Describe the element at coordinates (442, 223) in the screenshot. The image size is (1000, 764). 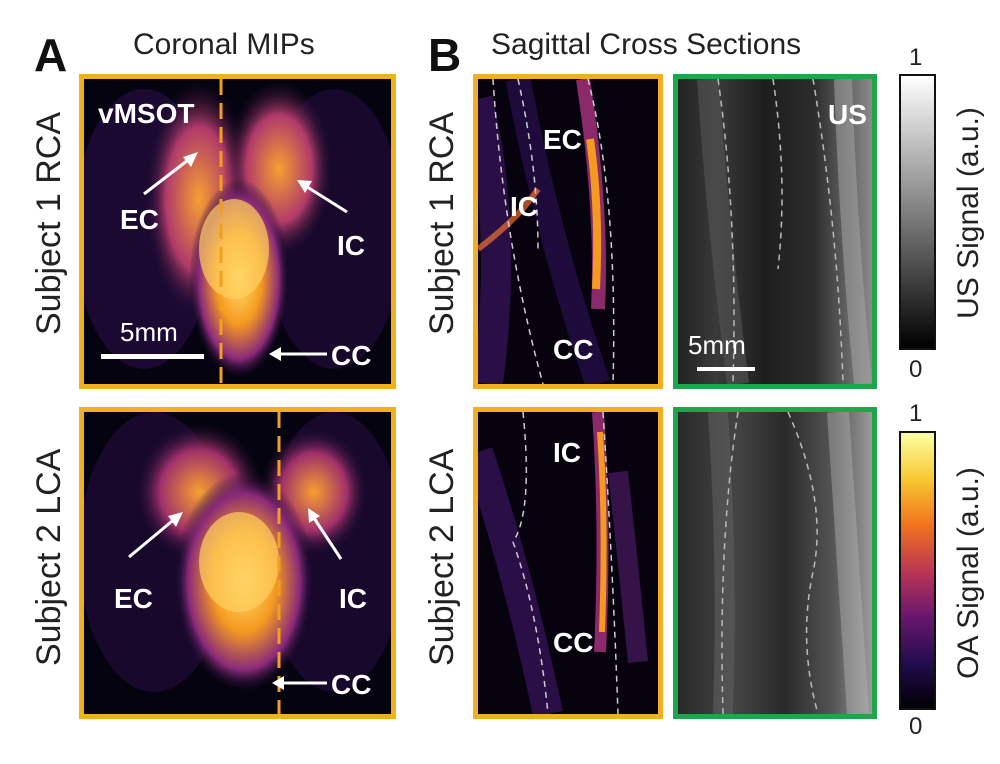
I see `row-label-subject1-b: Subject 1 RCA` at that location.